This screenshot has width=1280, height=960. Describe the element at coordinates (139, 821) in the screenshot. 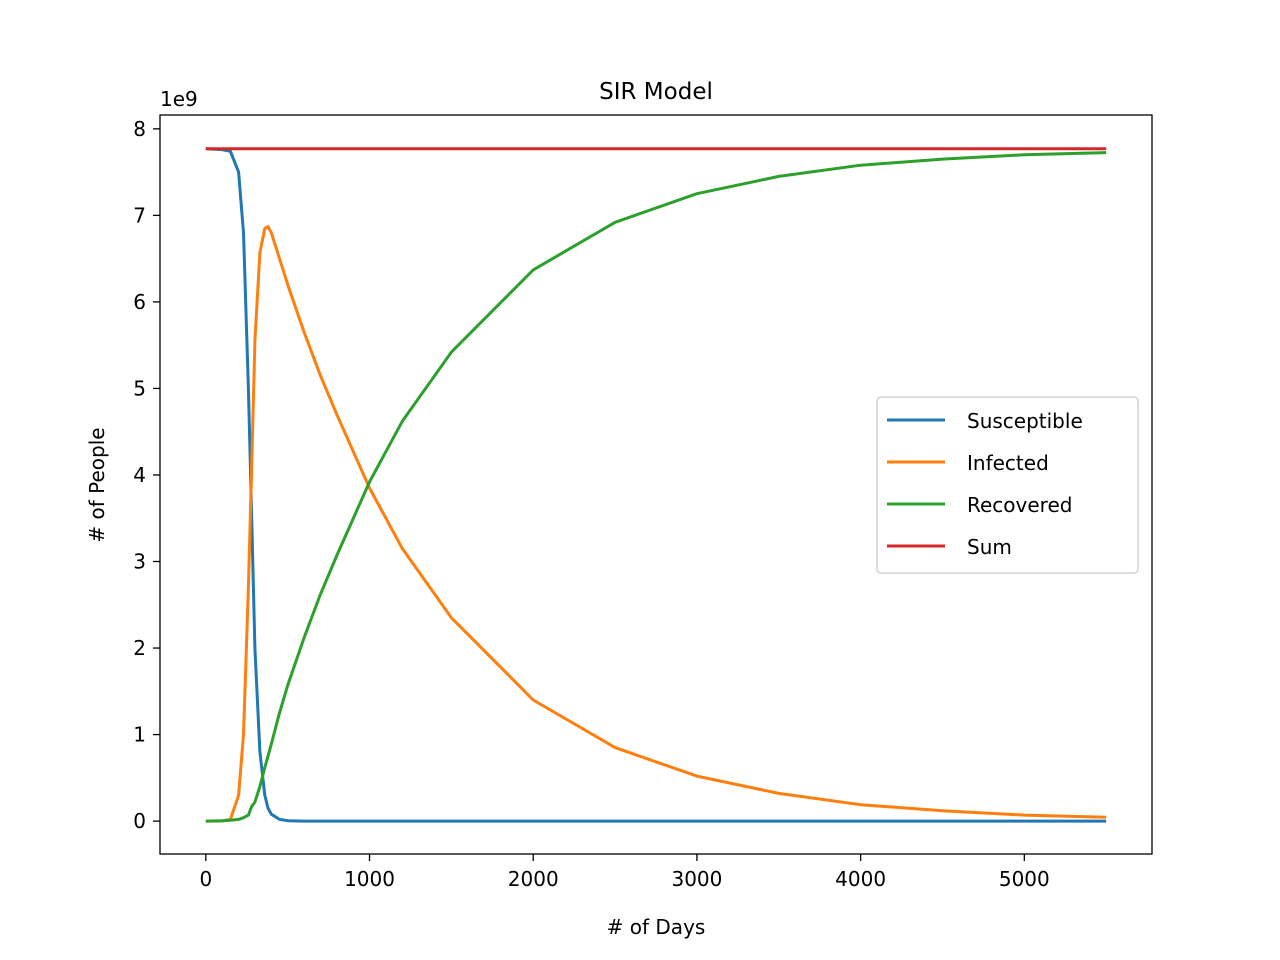

I see `y-tick-label: 0` at that location.